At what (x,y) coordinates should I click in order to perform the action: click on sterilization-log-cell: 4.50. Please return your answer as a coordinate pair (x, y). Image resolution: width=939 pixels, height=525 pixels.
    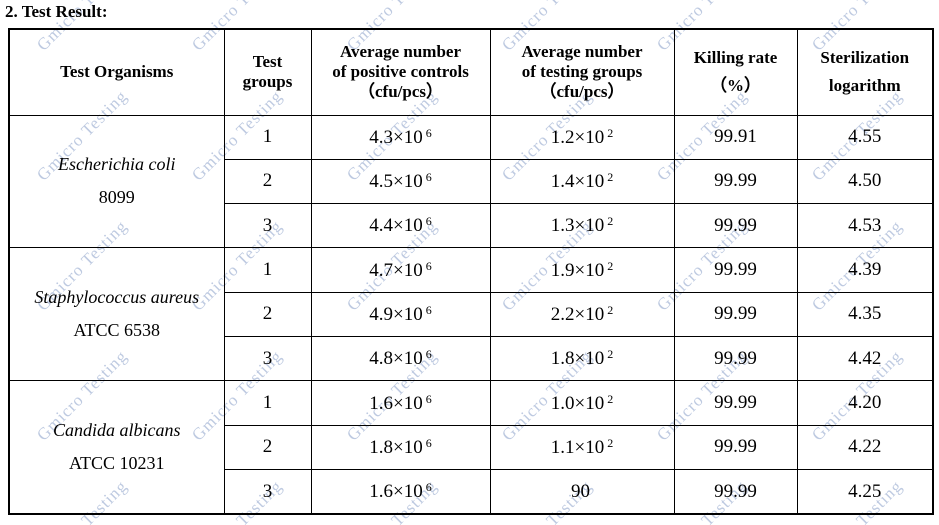
    Looking at the image, I should click on (865, 181).